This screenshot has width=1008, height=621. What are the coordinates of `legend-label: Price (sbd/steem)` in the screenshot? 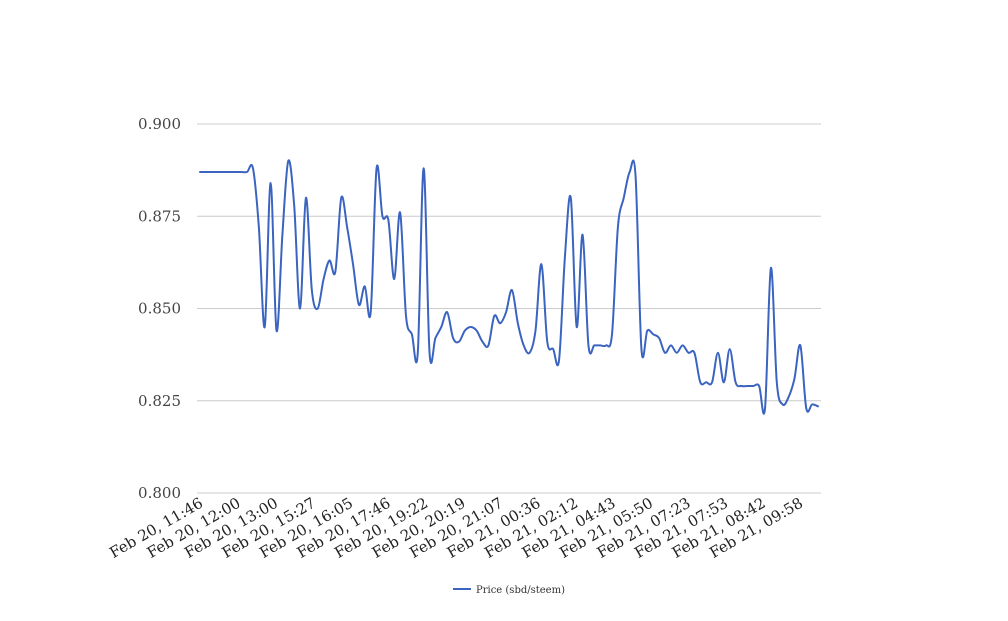 It's located at (520, 590).